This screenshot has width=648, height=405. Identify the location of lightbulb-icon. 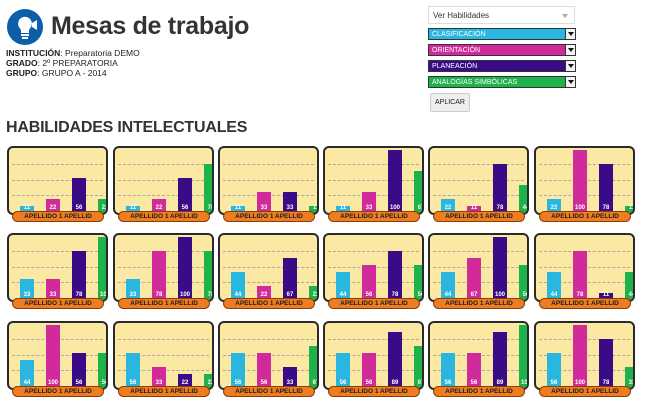
(25, 27).